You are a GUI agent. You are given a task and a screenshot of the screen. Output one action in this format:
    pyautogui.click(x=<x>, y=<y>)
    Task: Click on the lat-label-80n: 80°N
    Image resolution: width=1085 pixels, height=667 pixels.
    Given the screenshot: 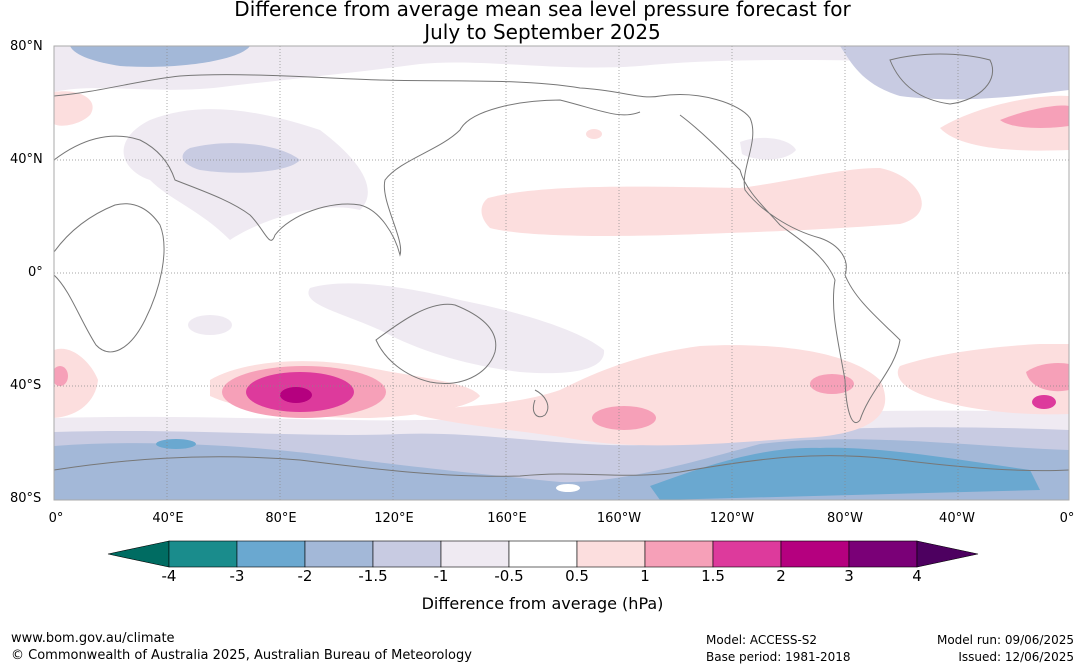 What is the action you would take?
    pyautogui.click(x=26, y=46)
    